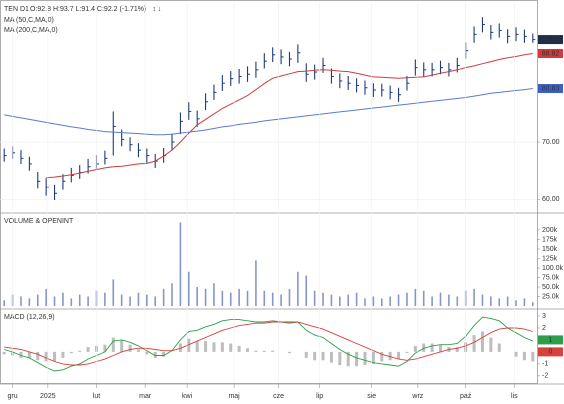  I want to click on y-tick-label: 125k, so click(550, 258).